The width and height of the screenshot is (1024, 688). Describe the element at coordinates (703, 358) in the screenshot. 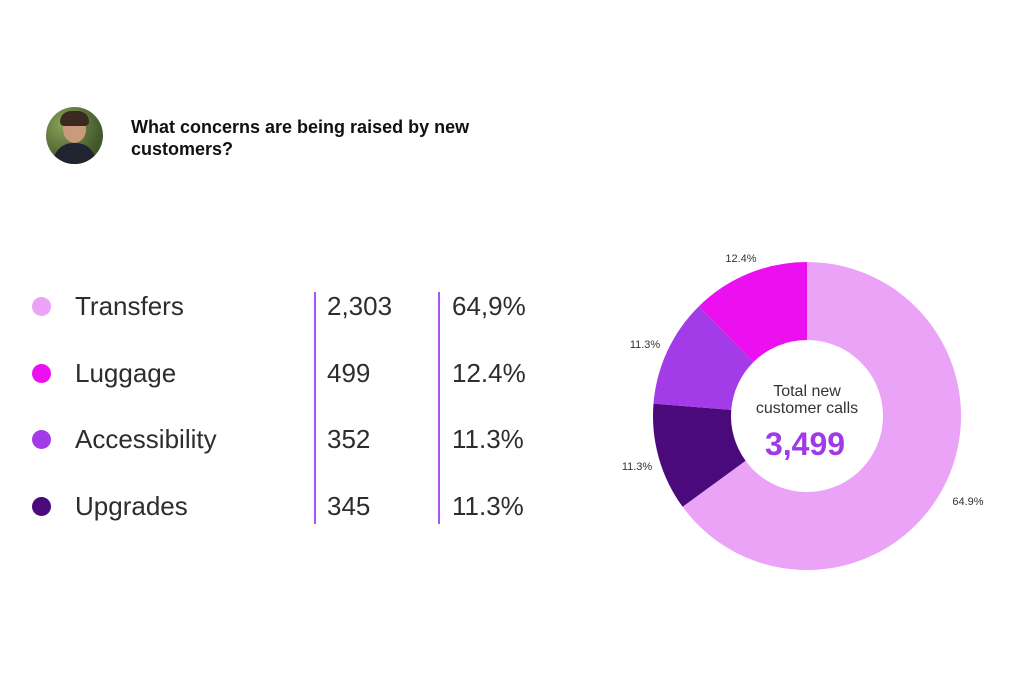

I see `donut-slice-accessibility` at that location.